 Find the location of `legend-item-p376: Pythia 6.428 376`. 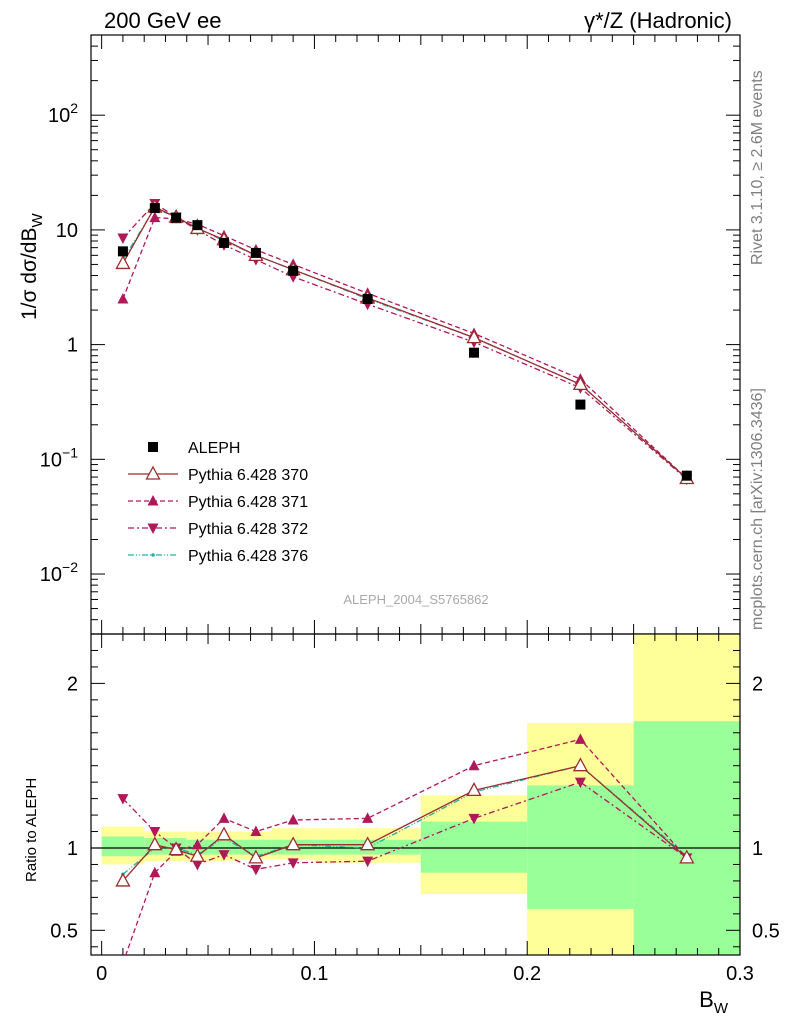

legend-item-p376: Pythia 6.428 376 is located at coordinates (218, 556).